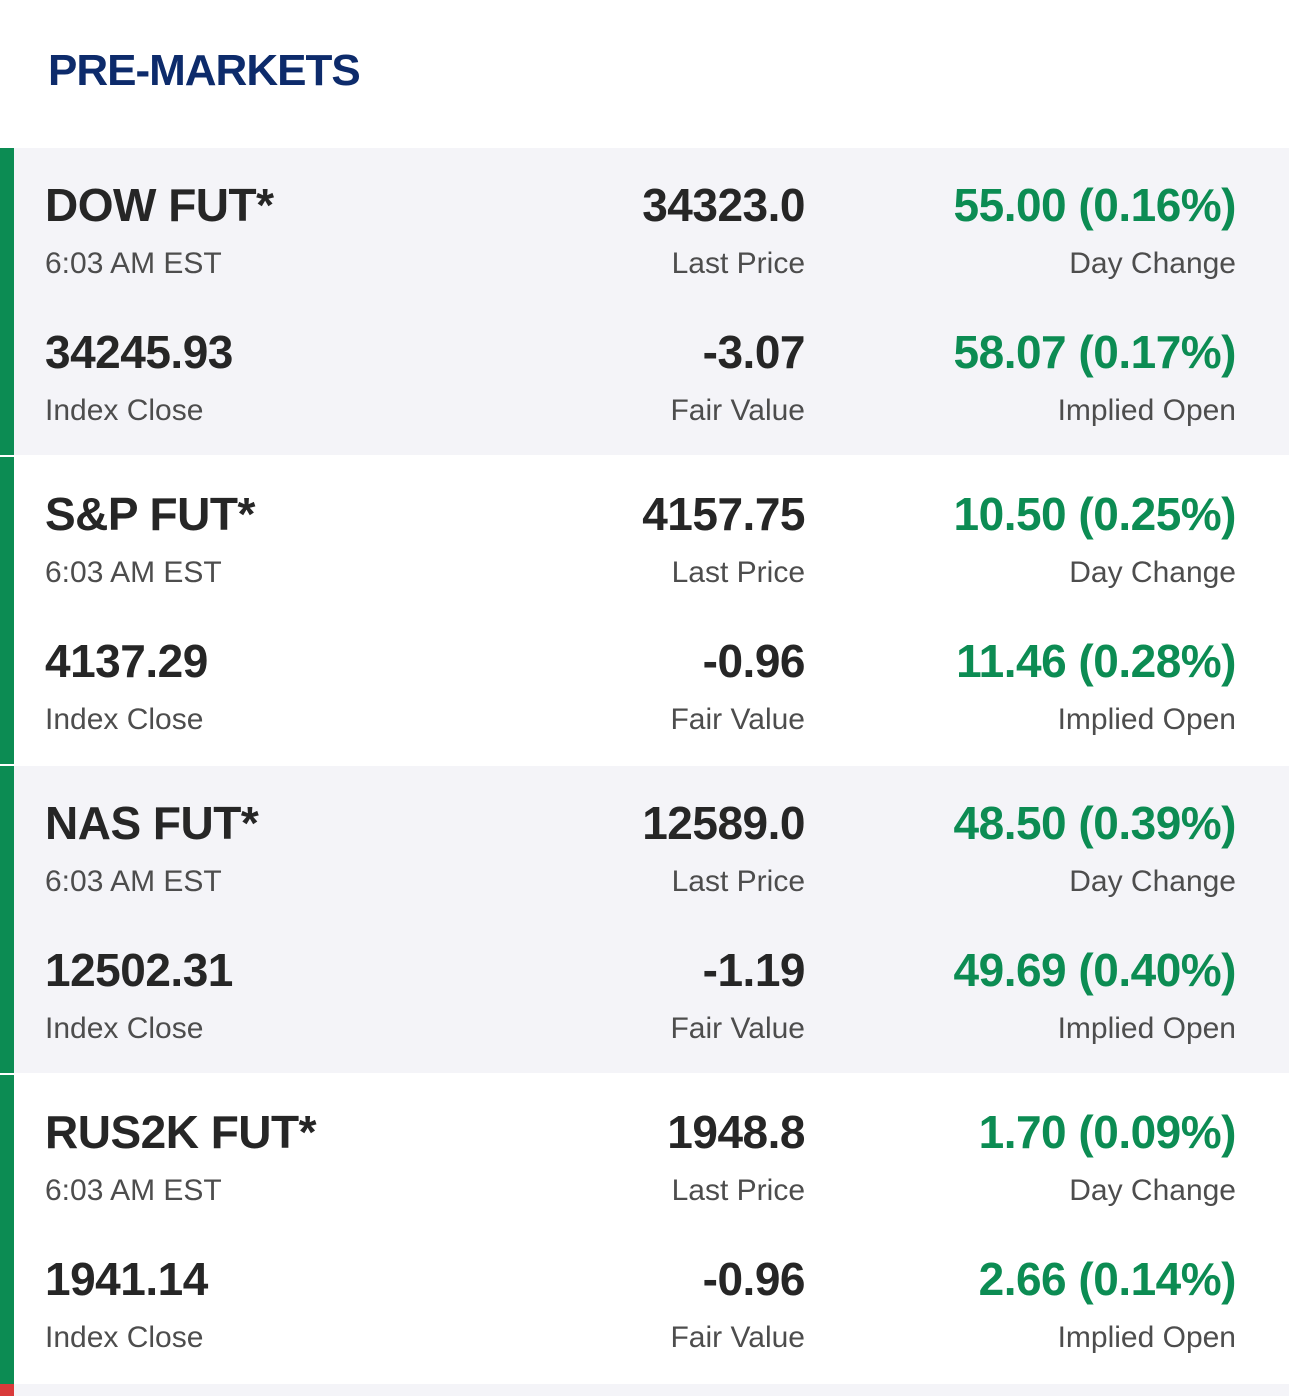  Describe the element at coordinates (754, 970) in the screenshot. I see `fair-value-value: -1.19` at that location.